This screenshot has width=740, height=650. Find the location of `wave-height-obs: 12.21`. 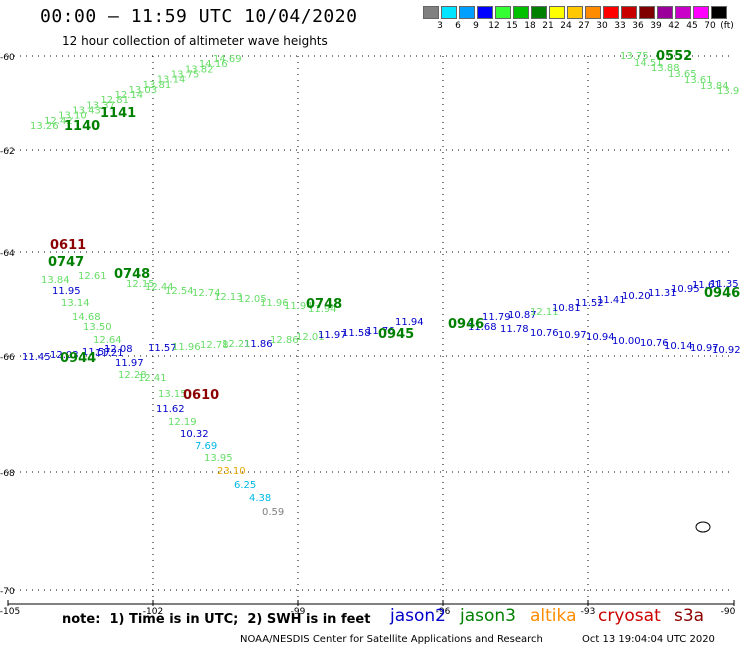

wave-height-obs: 12.21 is located at coordinates (236, 344).